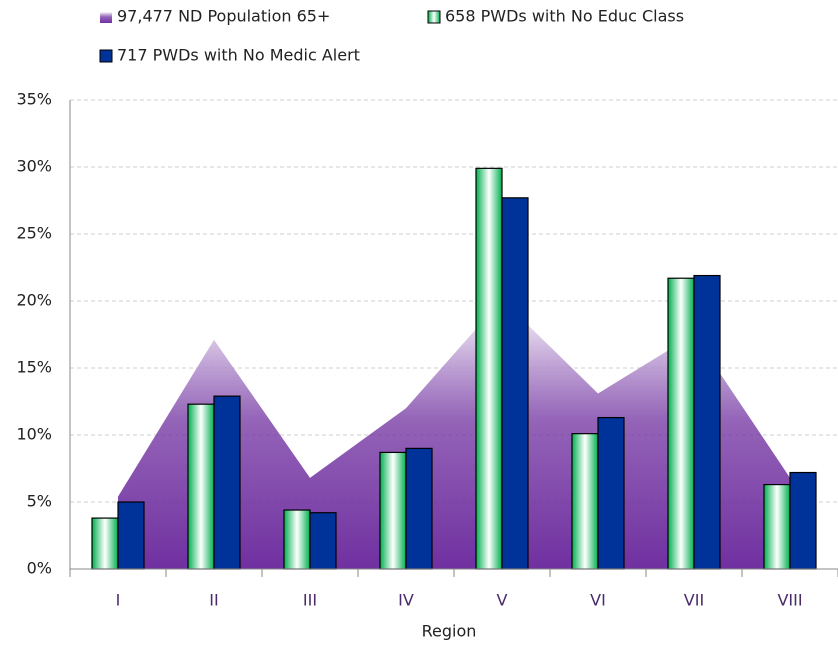  What do you see at coordinates (238, 55) in the screenshot?
I see `legend-label: 717 PWDs with No Medic Alert` at bounding box center [238, 55].